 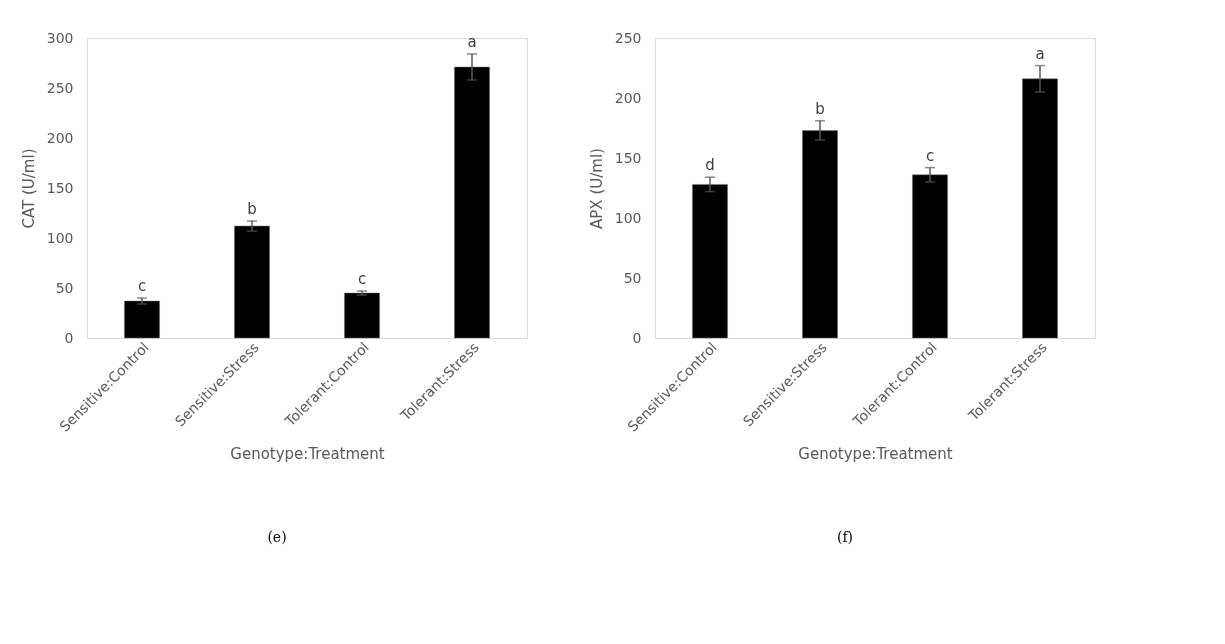 I want to click on y-tick-label: 300, so click(x=60, y=37).